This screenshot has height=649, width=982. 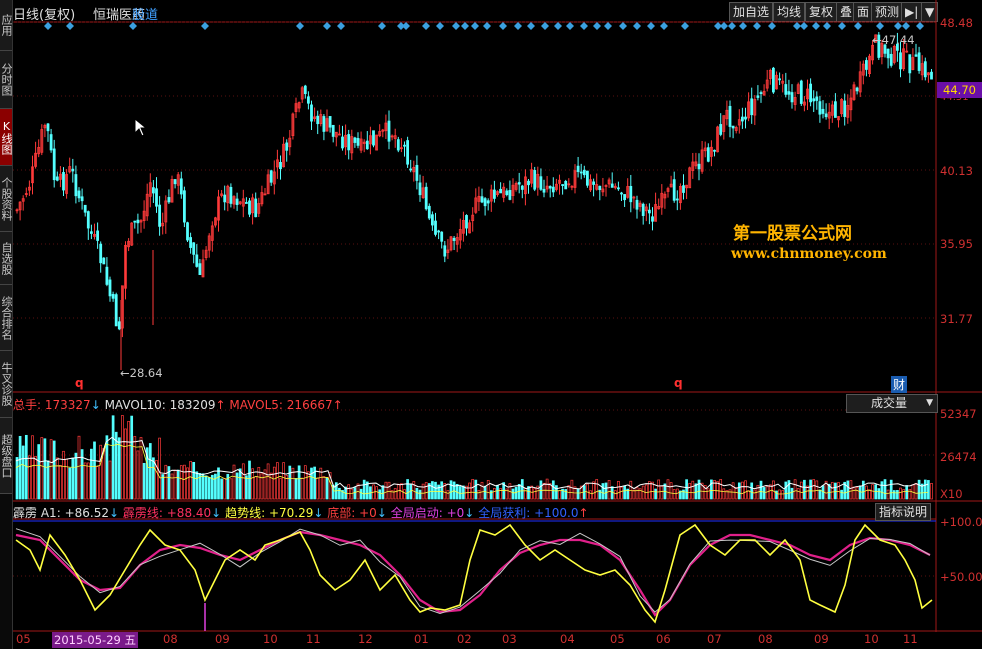 What do you see at coordinates (903, 512) in the screenshot?
I see `indicator-help-button: 指标说明` at bounding box center [903, 512].